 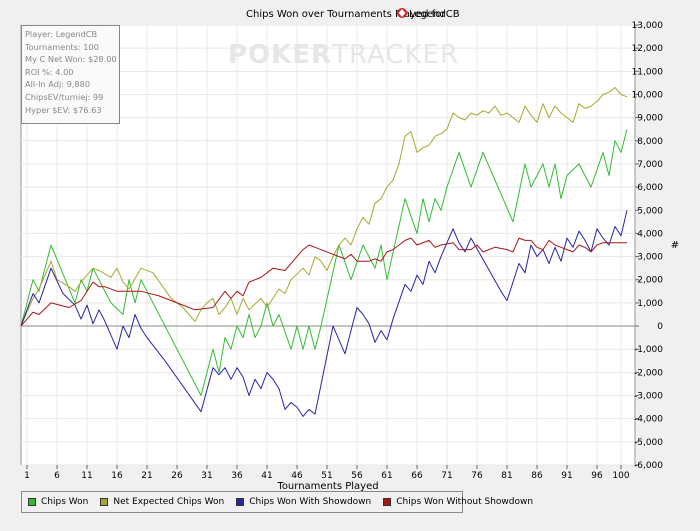 I want to click on y-tick-label: 11,000, so click(x=648, y=72).